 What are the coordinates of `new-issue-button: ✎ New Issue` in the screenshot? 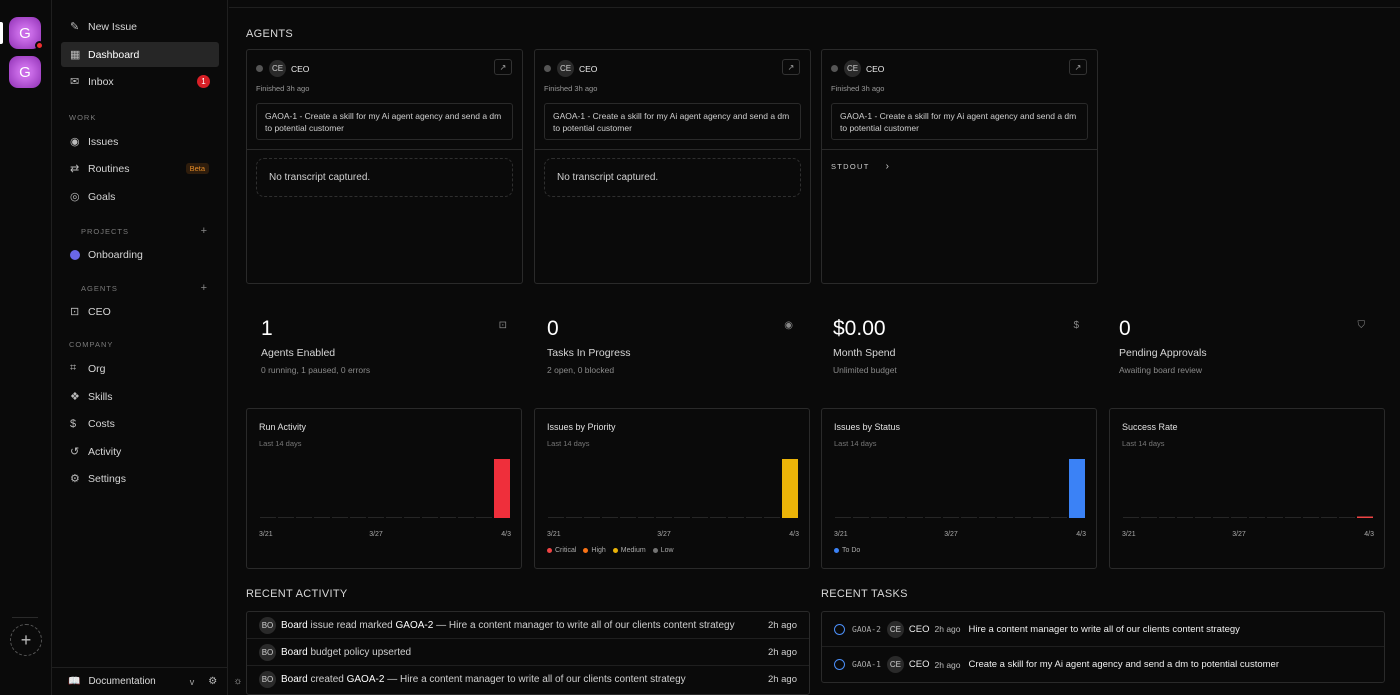 It's located at (140, 26).